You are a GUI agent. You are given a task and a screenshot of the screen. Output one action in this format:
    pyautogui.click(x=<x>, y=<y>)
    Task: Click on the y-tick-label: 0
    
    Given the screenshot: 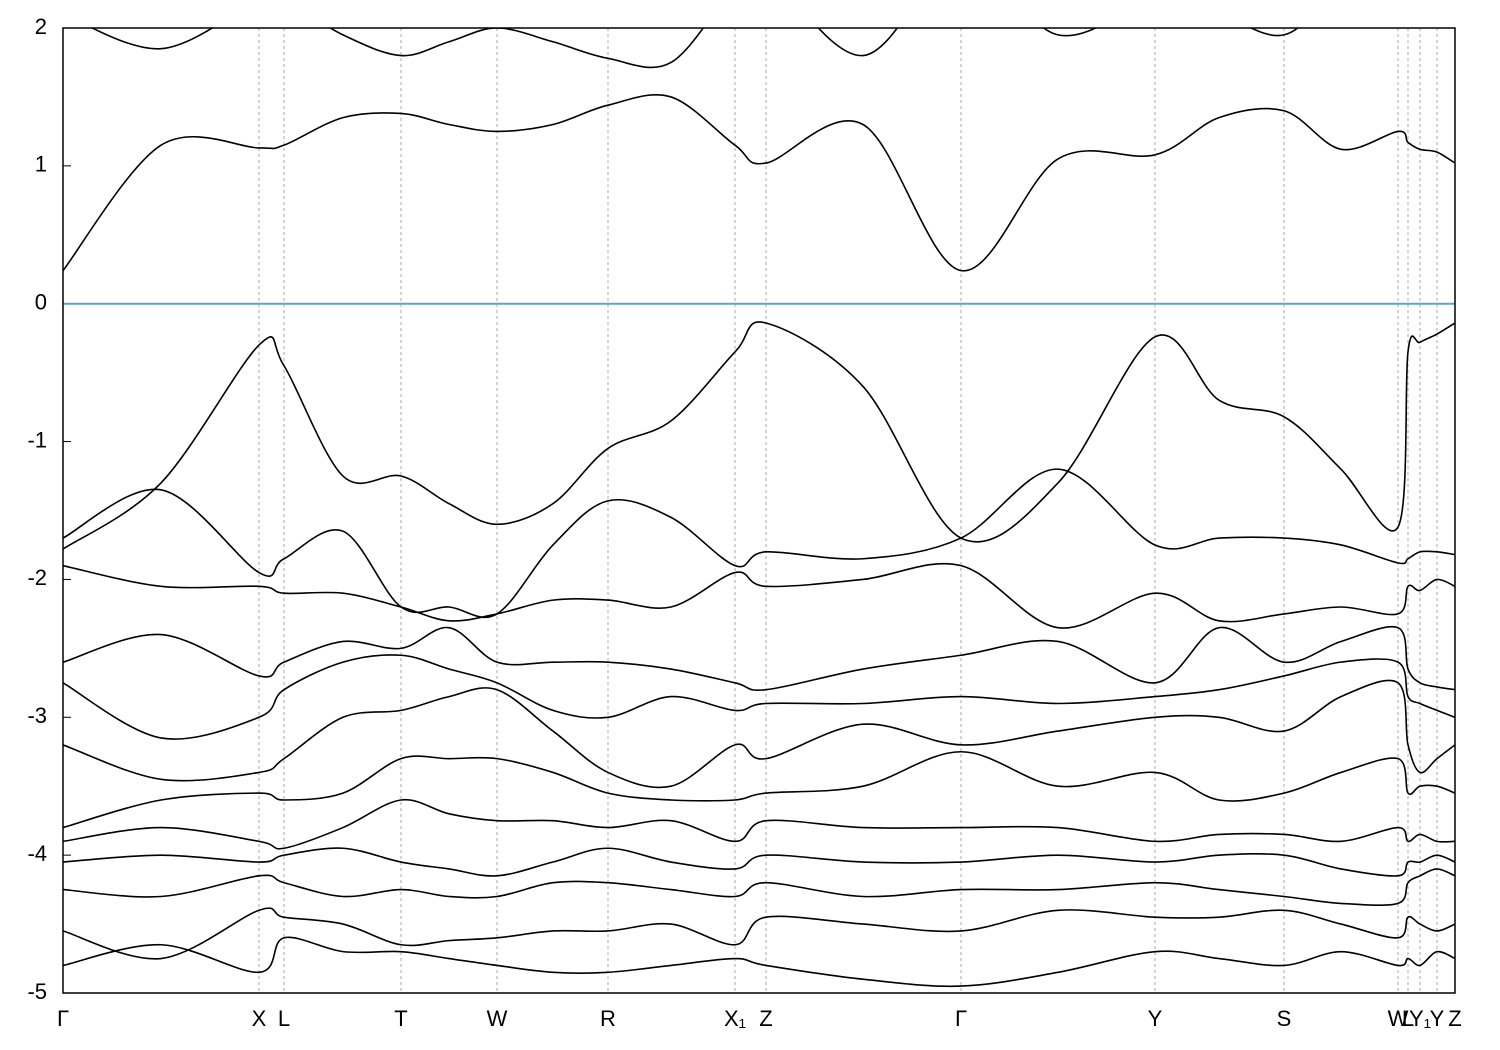 What is the action you would take?
    pyautogui.click(x=41, y=302)
    